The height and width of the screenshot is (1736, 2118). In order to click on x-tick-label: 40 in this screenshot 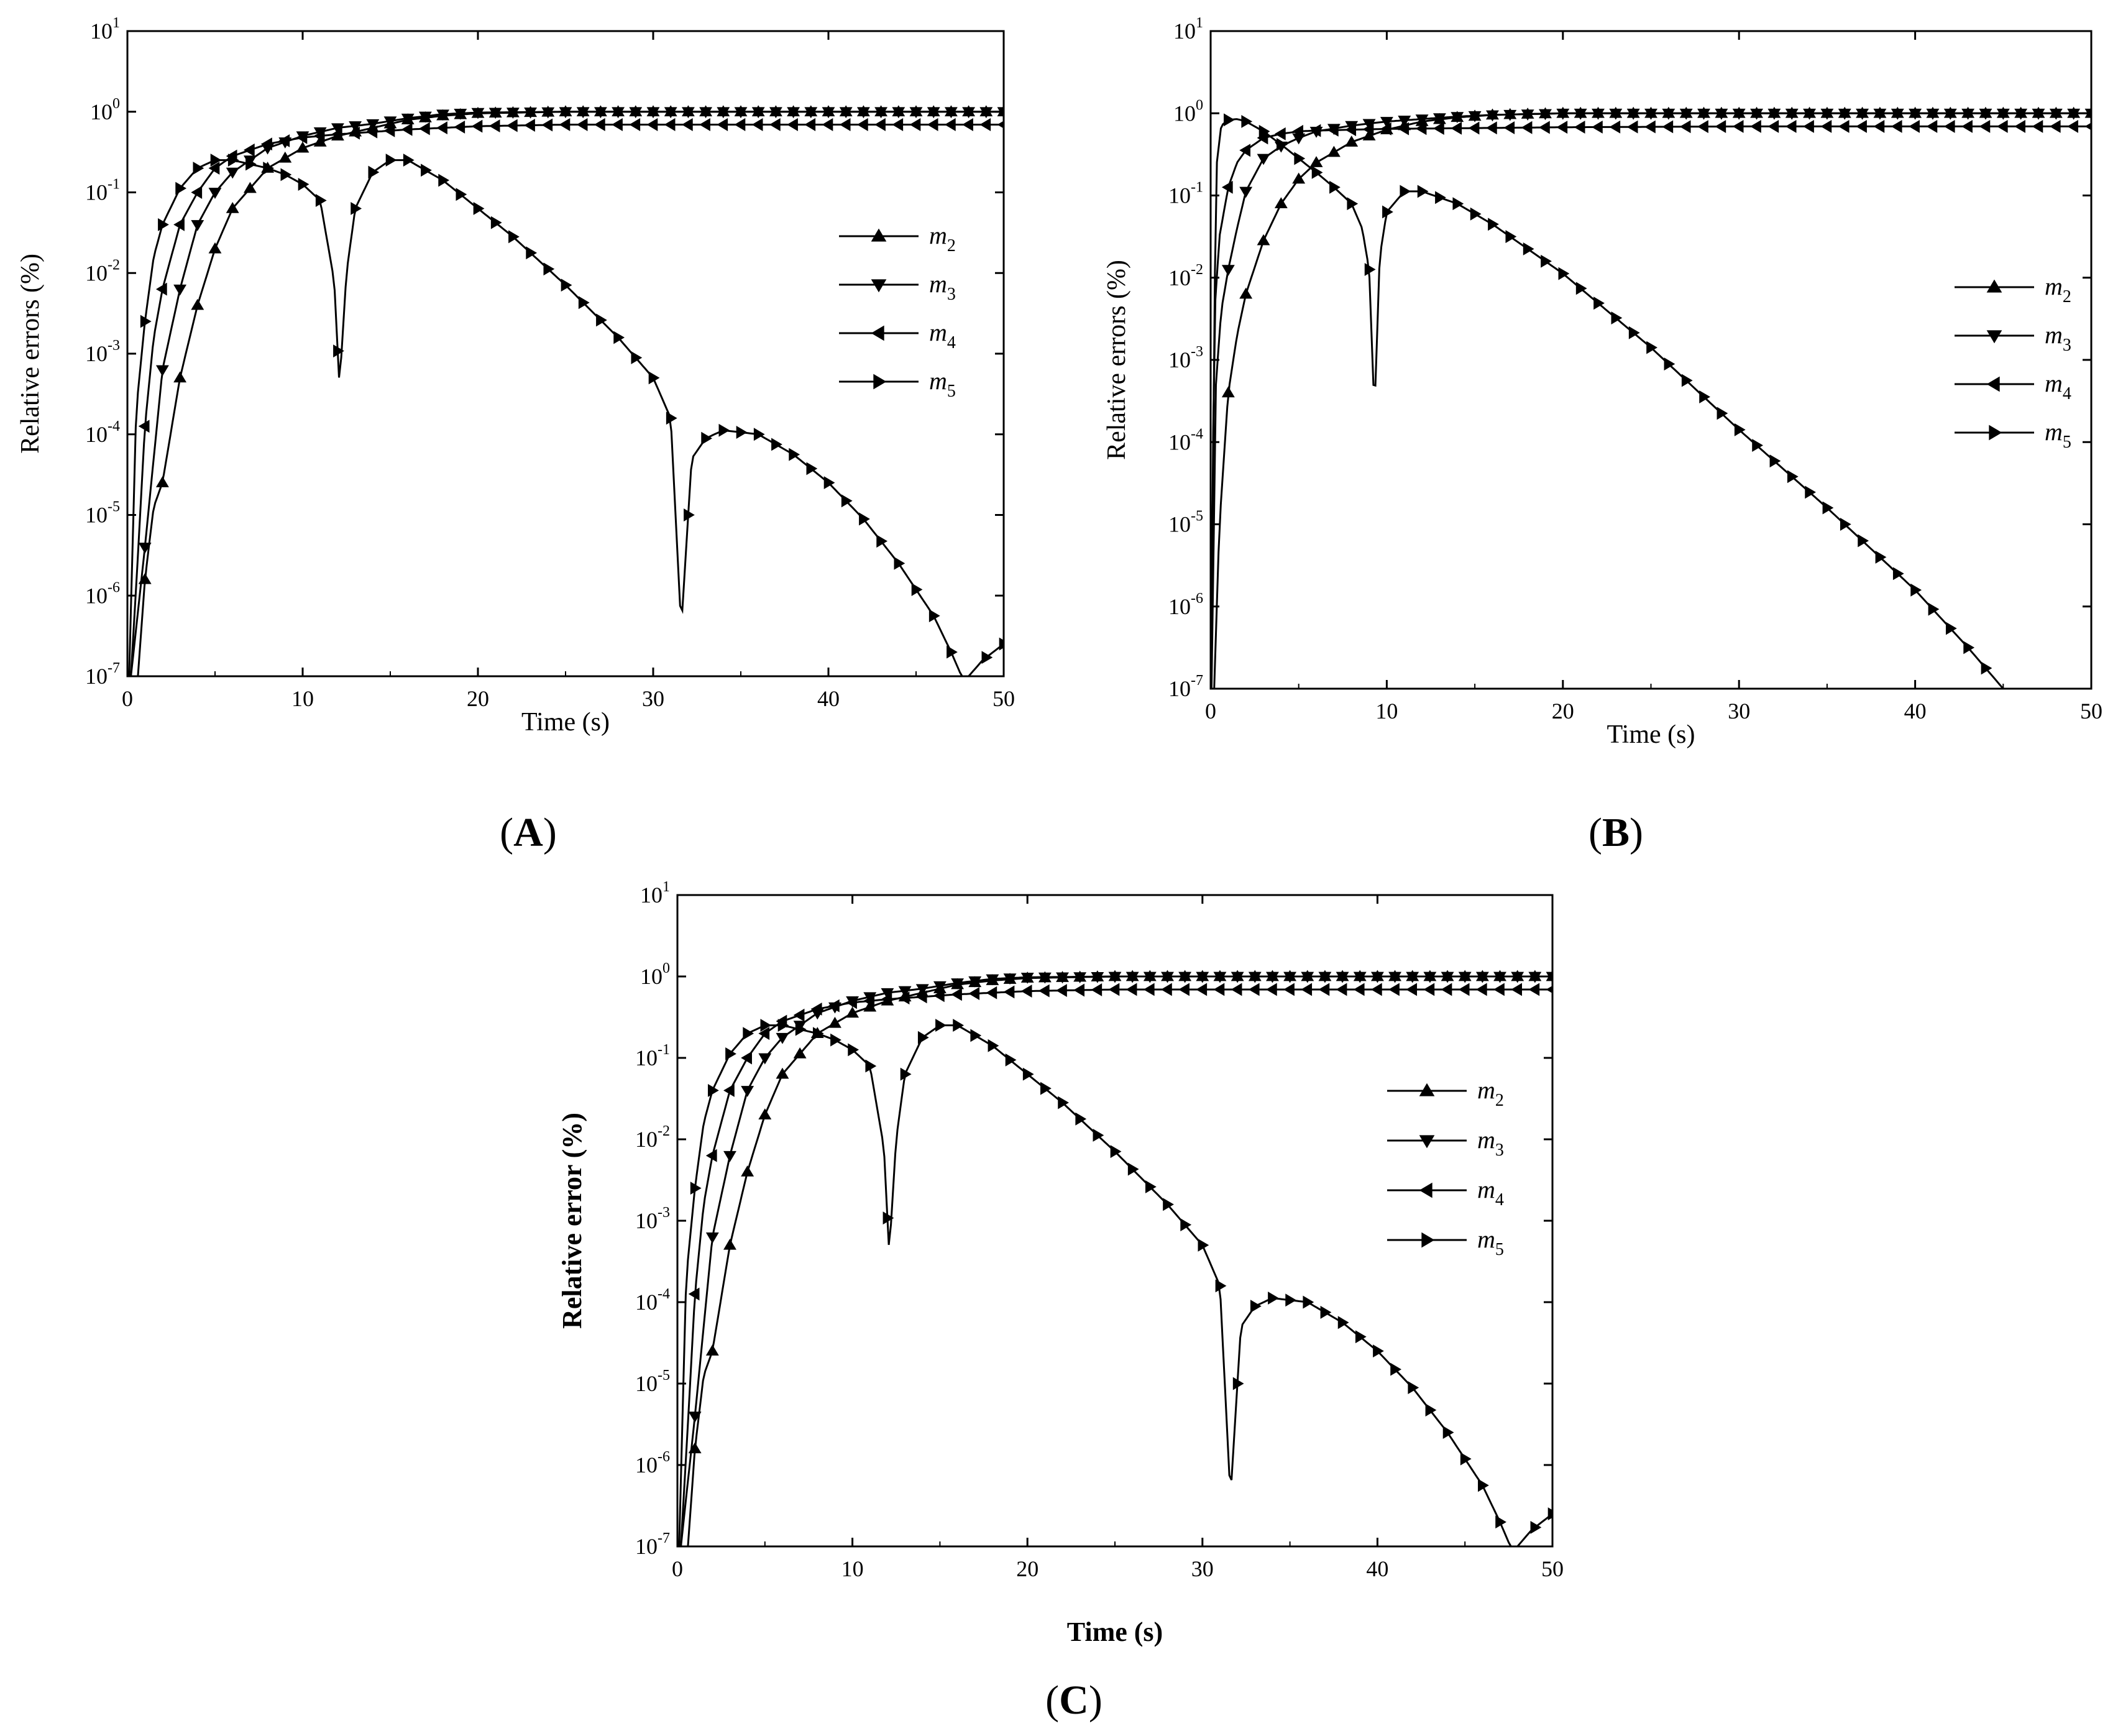, I will do `click(1377, 1568)`.